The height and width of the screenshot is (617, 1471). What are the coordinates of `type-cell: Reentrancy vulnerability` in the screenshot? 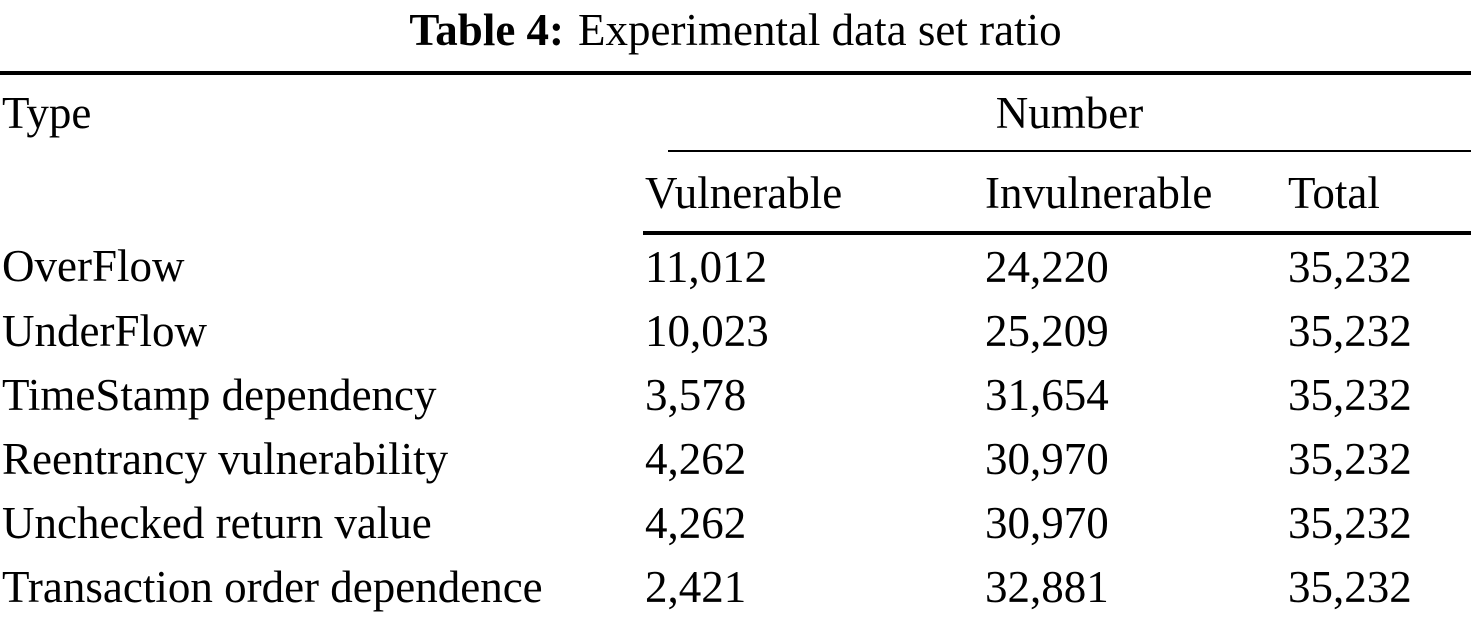 It's located at (225, 459).